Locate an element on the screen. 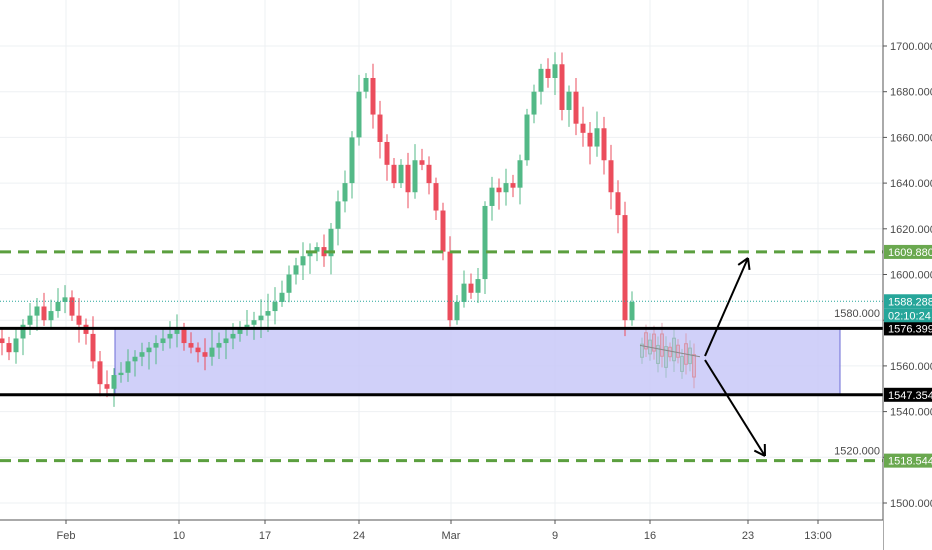  range-box is located at coordinates (477, 361).